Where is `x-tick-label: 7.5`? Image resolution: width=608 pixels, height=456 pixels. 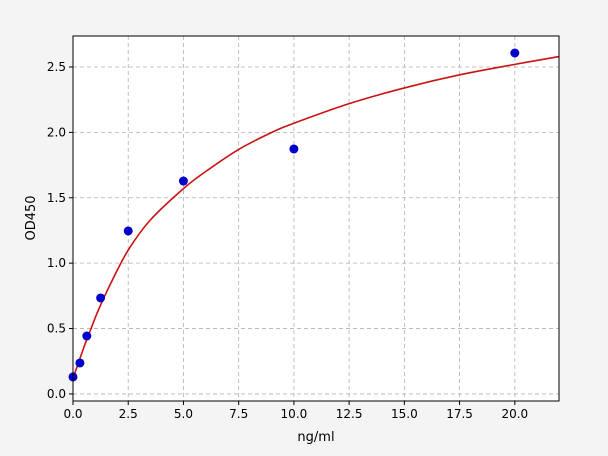
x-tick-label: 7.5 is located at coordinates (238, 414).